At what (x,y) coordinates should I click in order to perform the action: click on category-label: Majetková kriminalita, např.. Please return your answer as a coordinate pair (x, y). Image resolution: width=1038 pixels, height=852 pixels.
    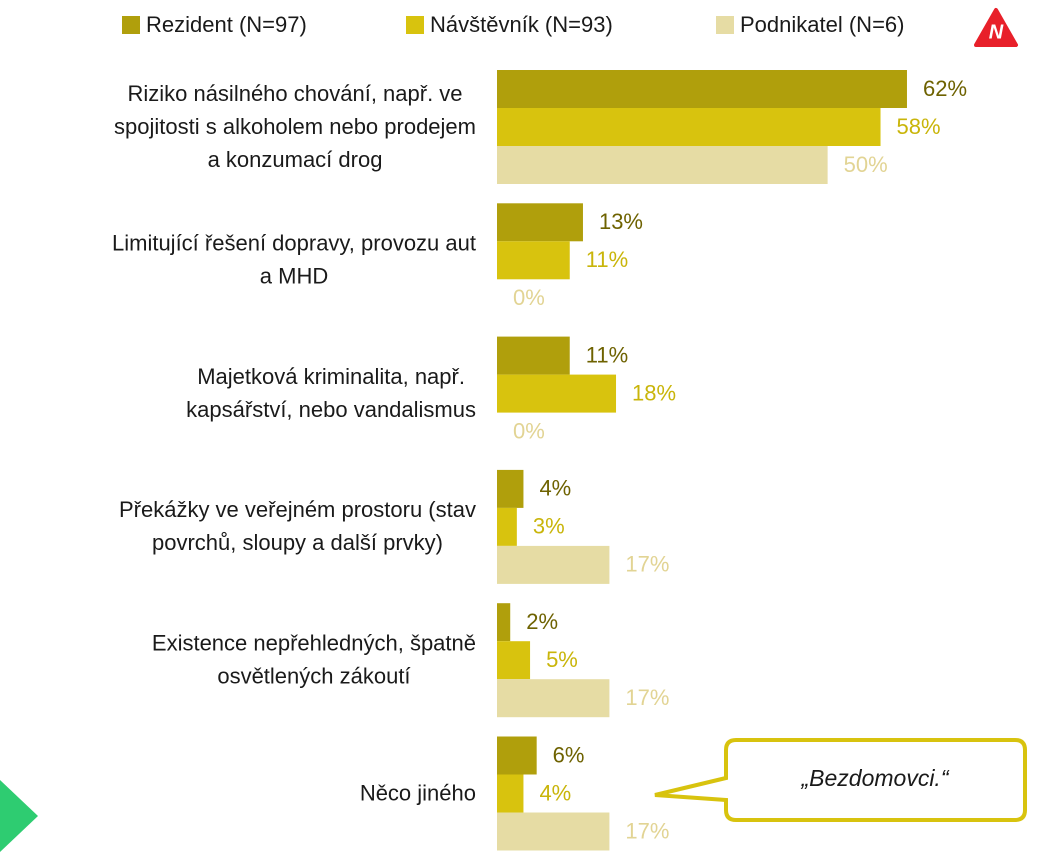
    Looking at the image, I should click on (331, 376).